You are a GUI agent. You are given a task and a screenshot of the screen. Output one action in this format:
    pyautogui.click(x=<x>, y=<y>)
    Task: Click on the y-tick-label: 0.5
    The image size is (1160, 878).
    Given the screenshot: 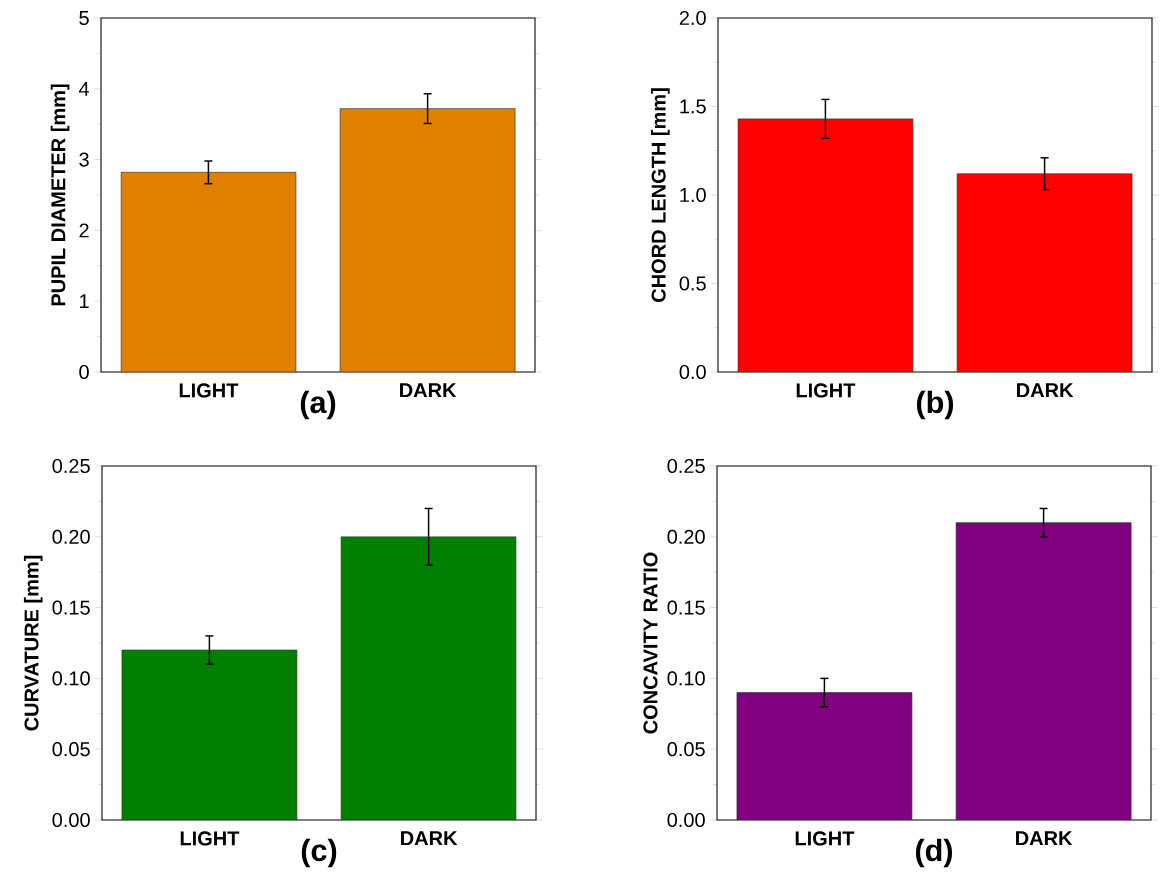 What is the action you would take?
    pyautogui.click(x=692, y=283)
    